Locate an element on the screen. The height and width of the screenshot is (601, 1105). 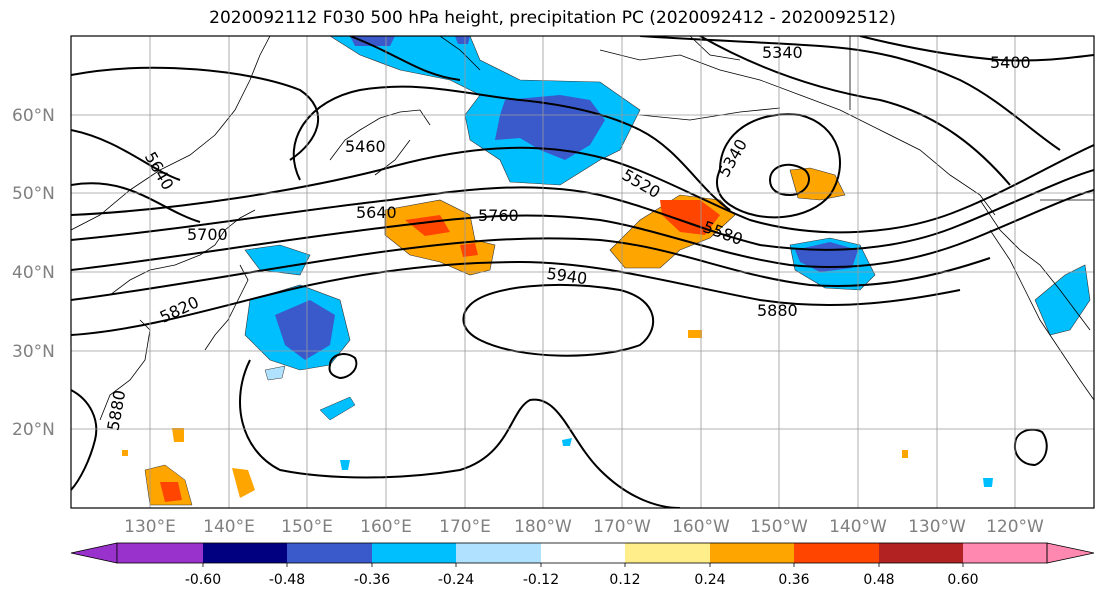
colorbar-label: 0.12 is located at coordinates (624, 580).